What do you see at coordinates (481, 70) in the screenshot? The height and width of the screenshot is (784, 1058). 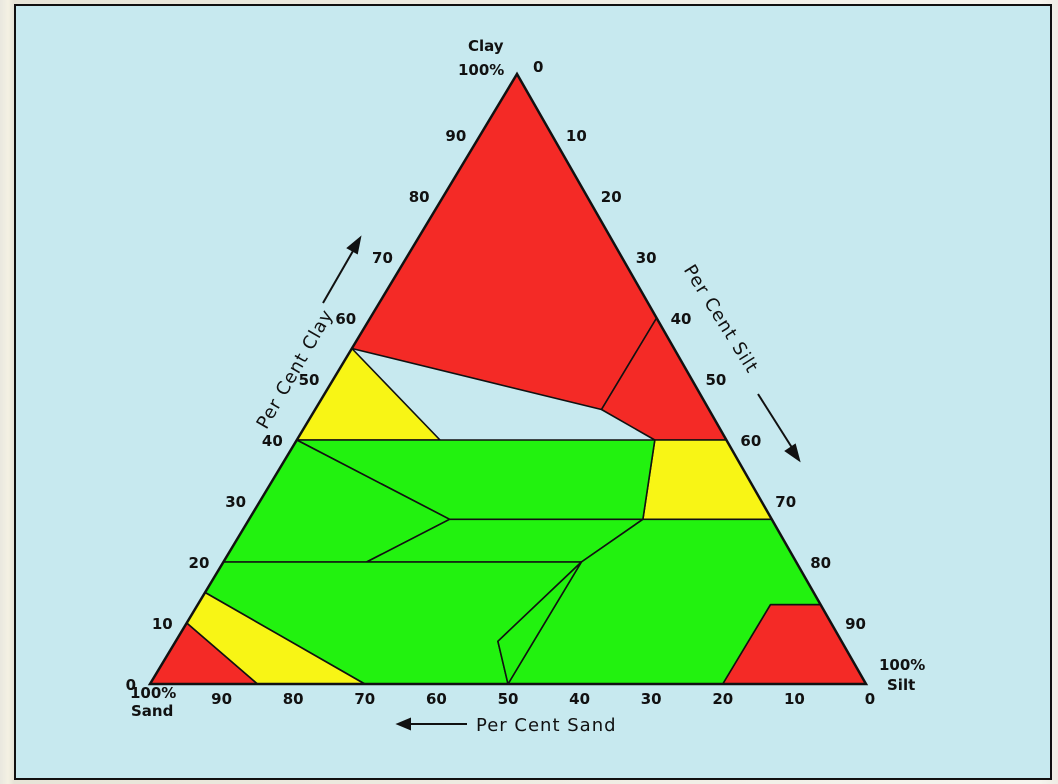 I see `corner-clay-pct: 100%` at bounding box center [481, 70].